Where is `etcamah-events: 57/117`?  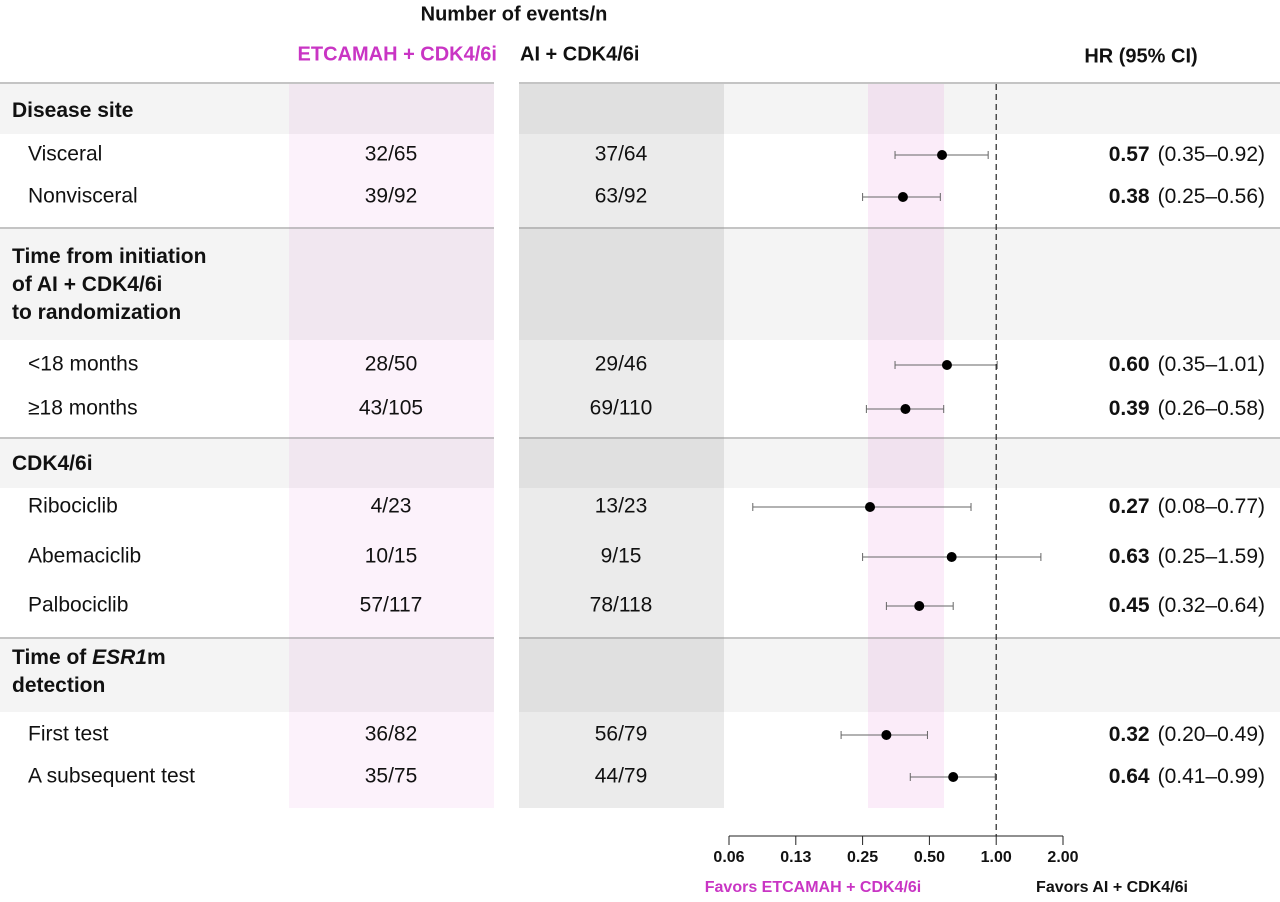 etcamah-events: 57/117 is located at coordinates (391, 605).